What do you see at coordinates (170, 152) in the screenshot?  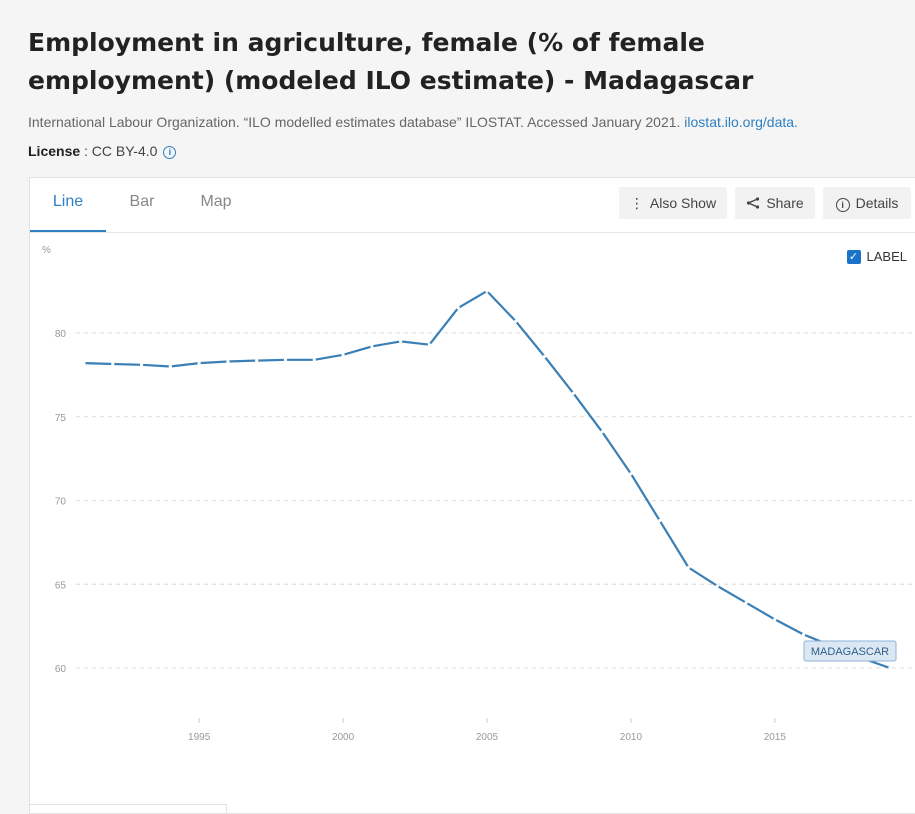 I see `info-icon: i` at bounding box center [170, 152].